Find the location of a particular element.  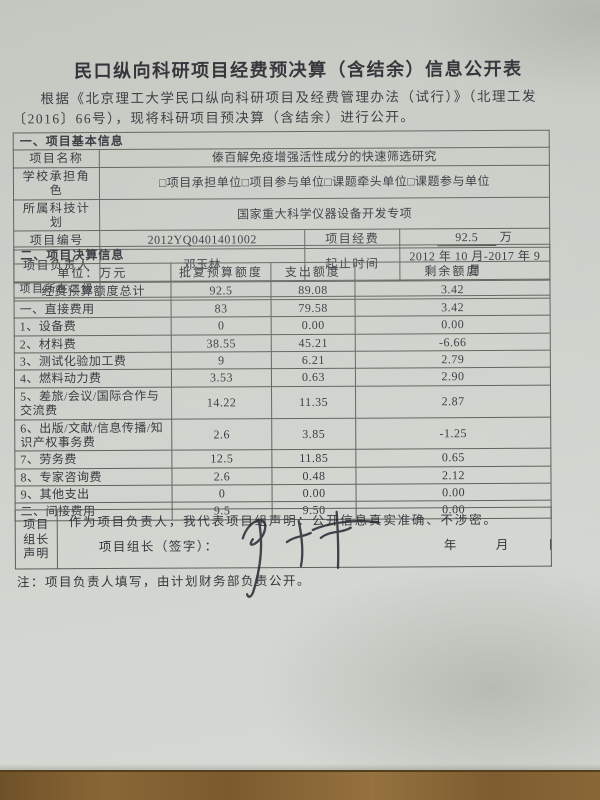

declaration-side-label: 项目 组长 声明 is located at coordinates (36, 539).